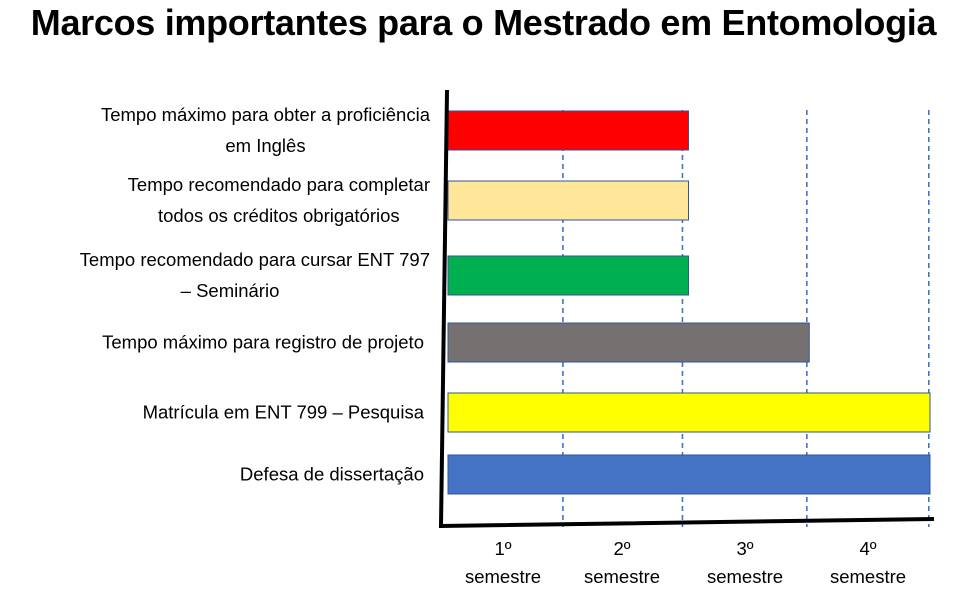 The image size is (967, 589). What do you see at coordinates (255, 259) in the screenshot?
I see `category-label-3-line-1: Tempo recomendado para cursar ENT 797` at bounding box center [255, 259].